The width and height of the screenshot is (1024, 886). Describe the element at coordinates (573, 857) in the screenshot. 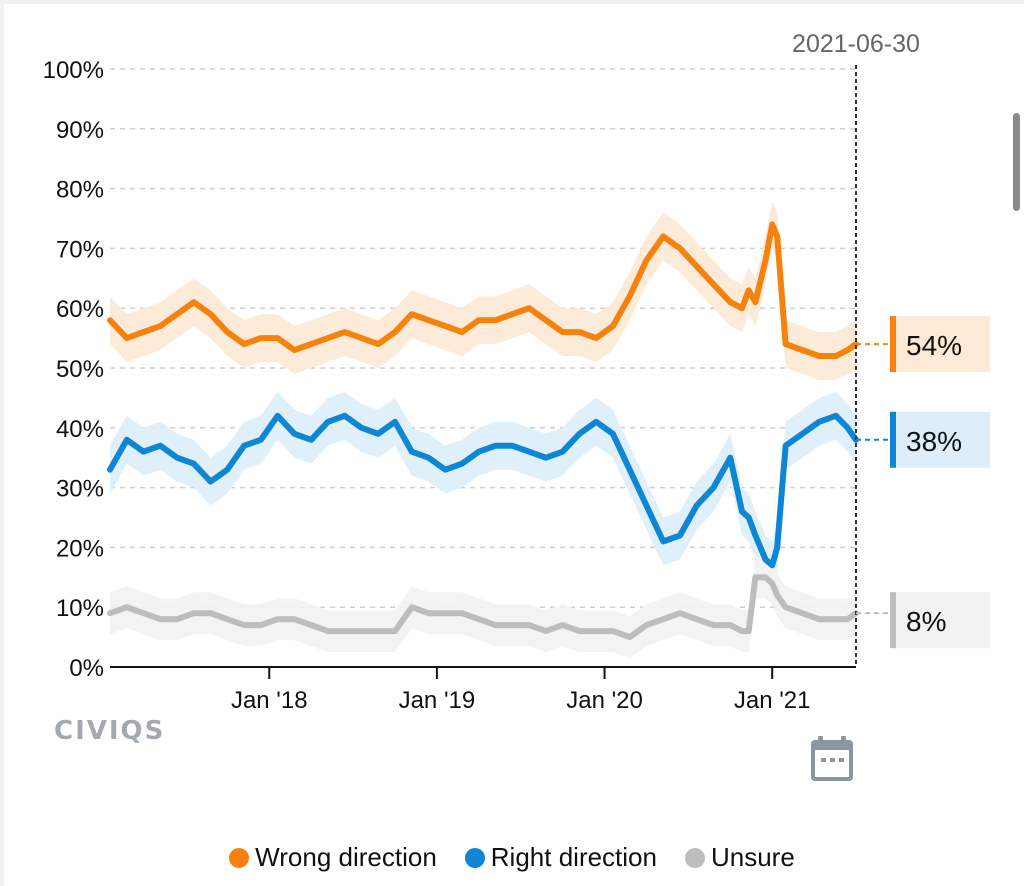

I see `legend-label: Right direction` at that location.